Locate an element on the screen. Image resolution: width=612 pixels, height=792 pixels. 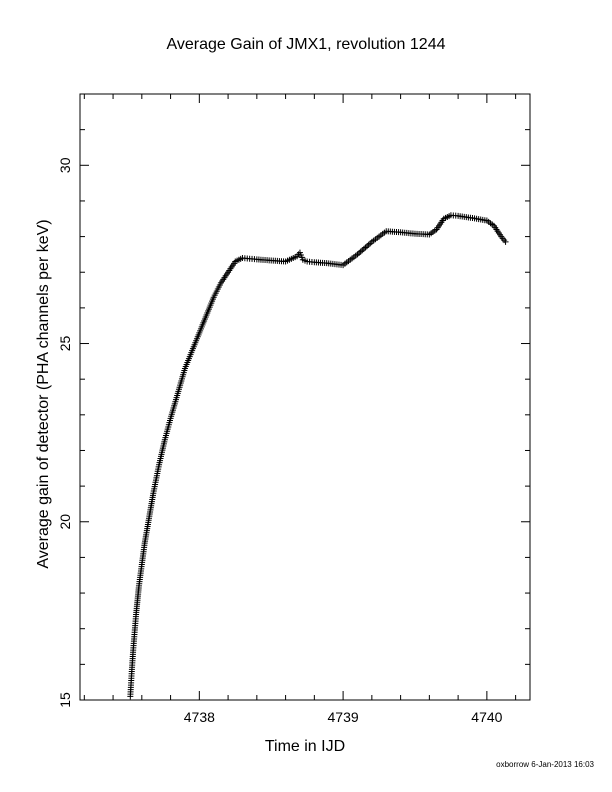
credit-stamp: oxborrow 6-Jan-2013 16:03 is located at coordinates (545, 764).